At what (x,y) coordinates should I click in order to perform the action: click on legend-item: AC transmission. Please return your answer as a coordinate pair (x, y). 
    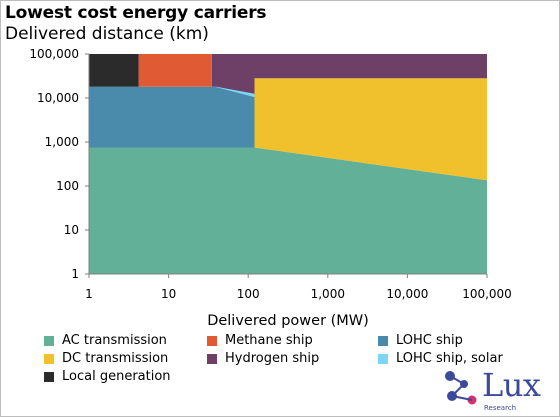
    Looking at the image, I should click on (105, 340).